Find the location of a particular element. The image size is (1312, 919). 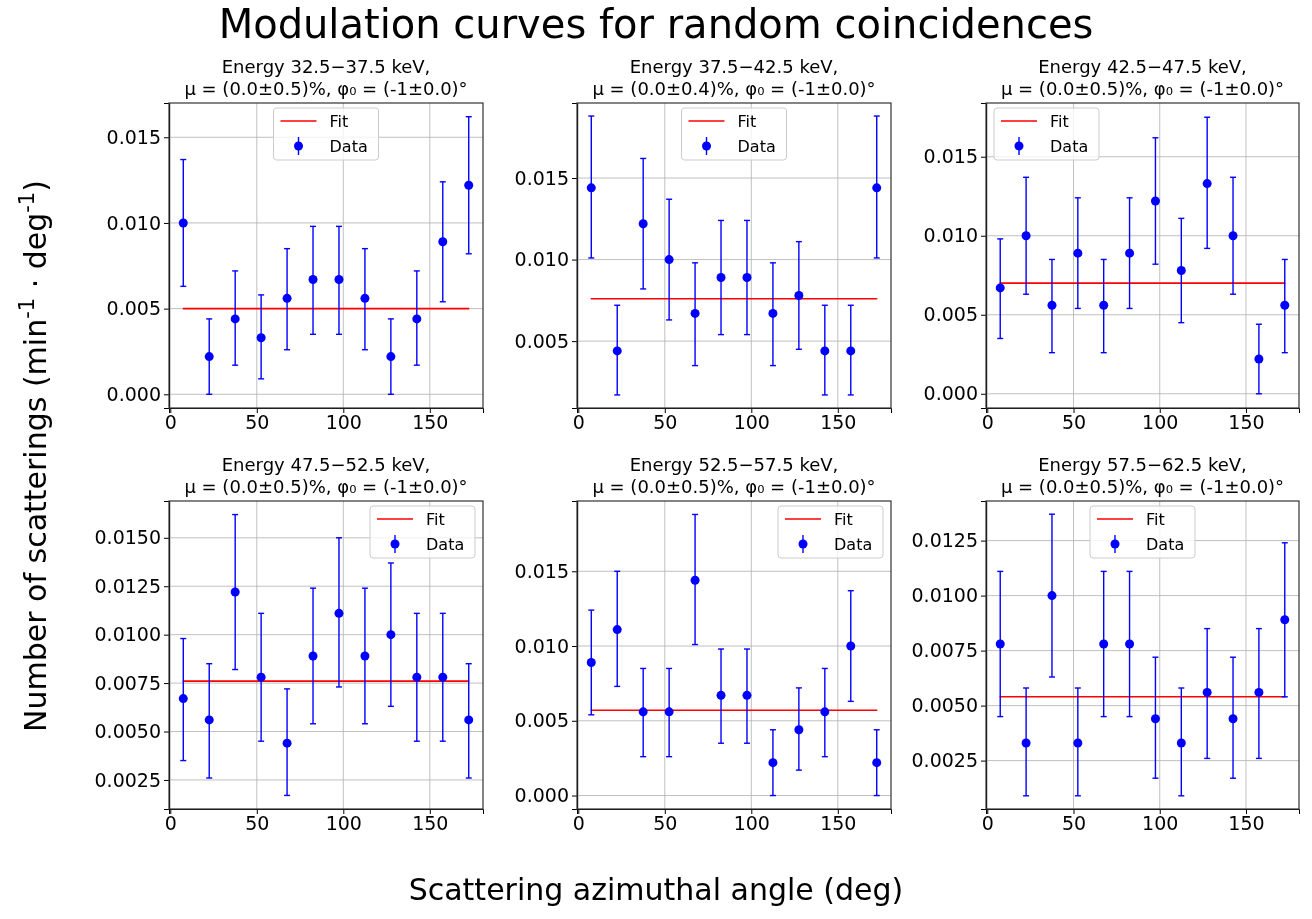

chart-title: Energy 47.5−52.5 keV, μ = (0.0±0.5)%, φ₀ = (-1±0.0)° is located at coordinates (326, 475).